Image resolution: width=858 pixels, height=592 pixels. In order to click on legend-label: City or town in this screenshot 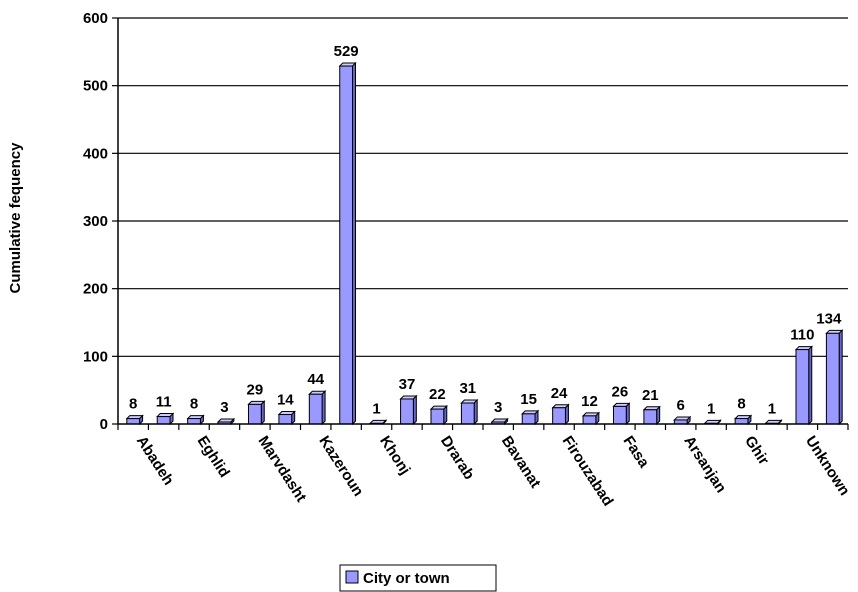, I will do `click(406, 578)`.